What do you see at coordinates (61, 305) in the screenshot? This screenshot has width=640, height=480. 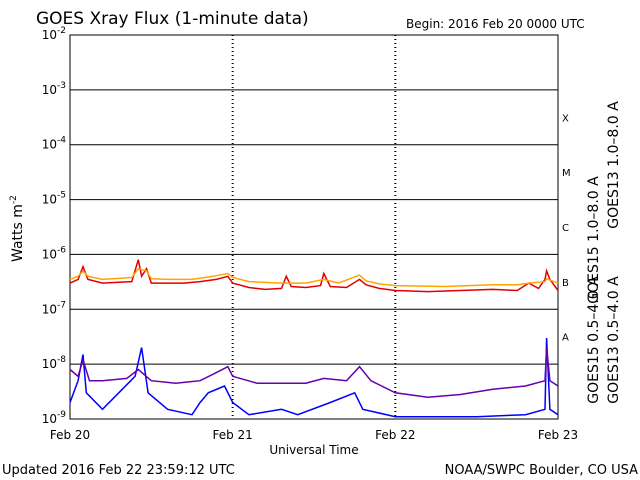 I see `y-tick-exp: -7` at bounding box center [61, 305].